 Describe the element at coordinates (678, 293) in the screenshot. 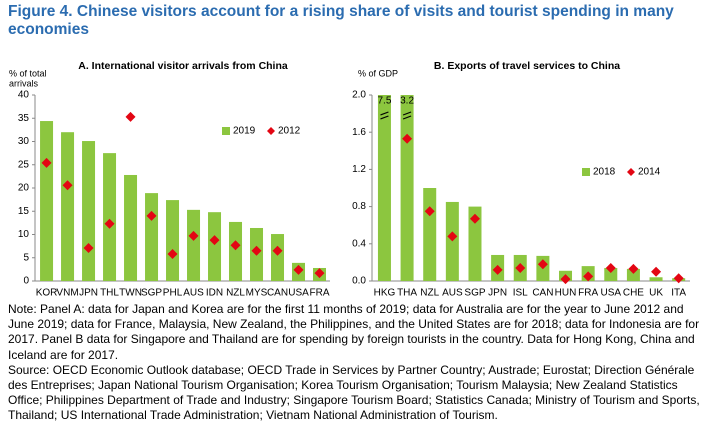

I see `x-tick-label: ITA` at that location.